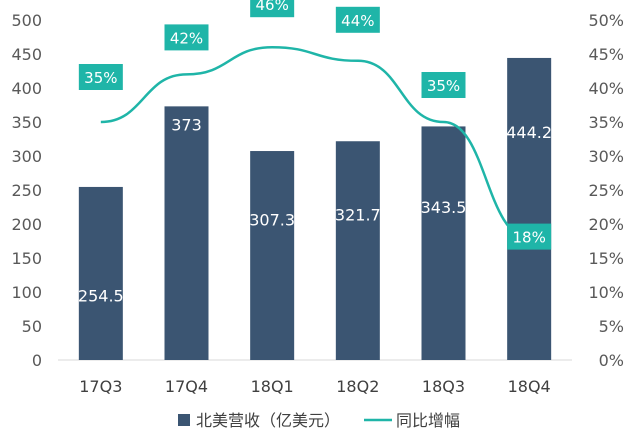 This screenshot has height=443, width=641. I want to click on right-y-tick-label: 15%, so click(606, 258).